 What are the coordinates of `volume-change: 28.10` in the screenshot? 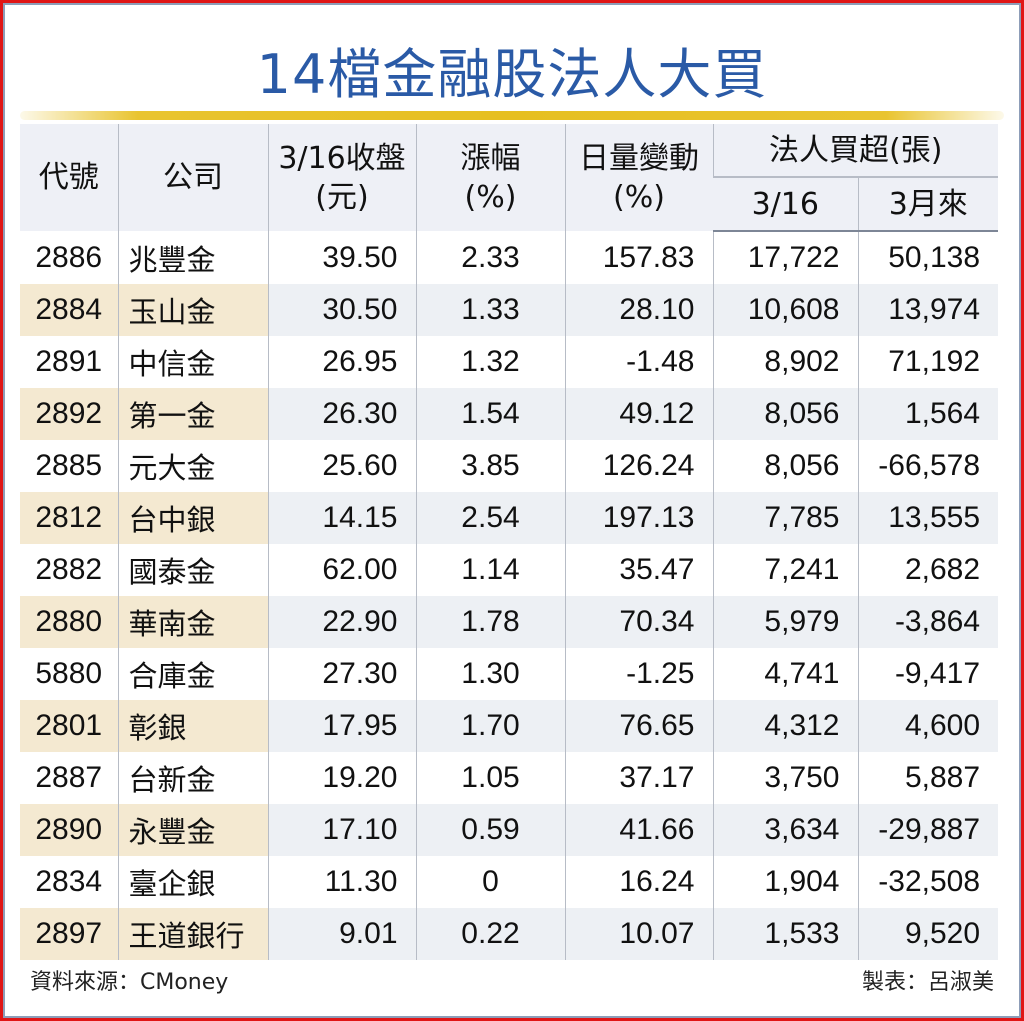 It's located at (638, 310).